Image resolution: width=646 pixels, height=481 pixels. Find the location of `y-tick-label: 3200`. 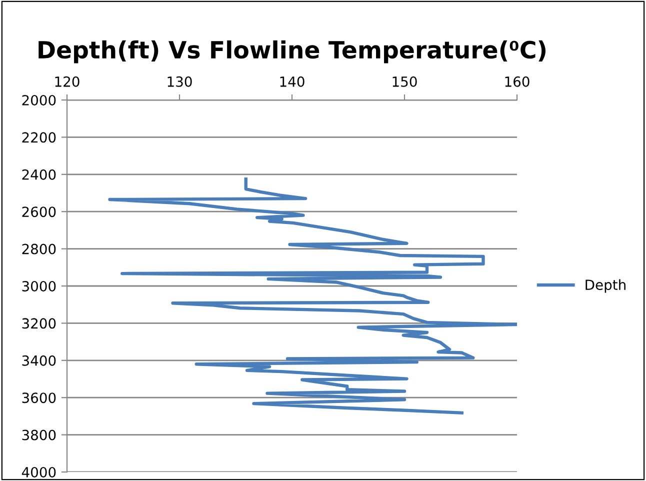

y-tick-label: 3200 is located at coordinates (39, 323).